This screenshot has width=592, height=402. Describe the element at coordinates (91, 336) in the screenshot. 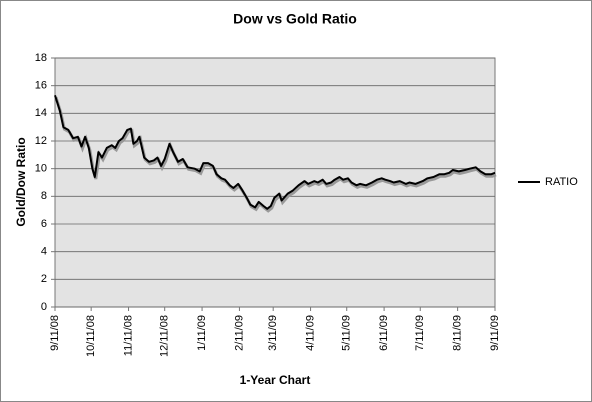

I see `x-tick-label: 10/11/08` at that location.